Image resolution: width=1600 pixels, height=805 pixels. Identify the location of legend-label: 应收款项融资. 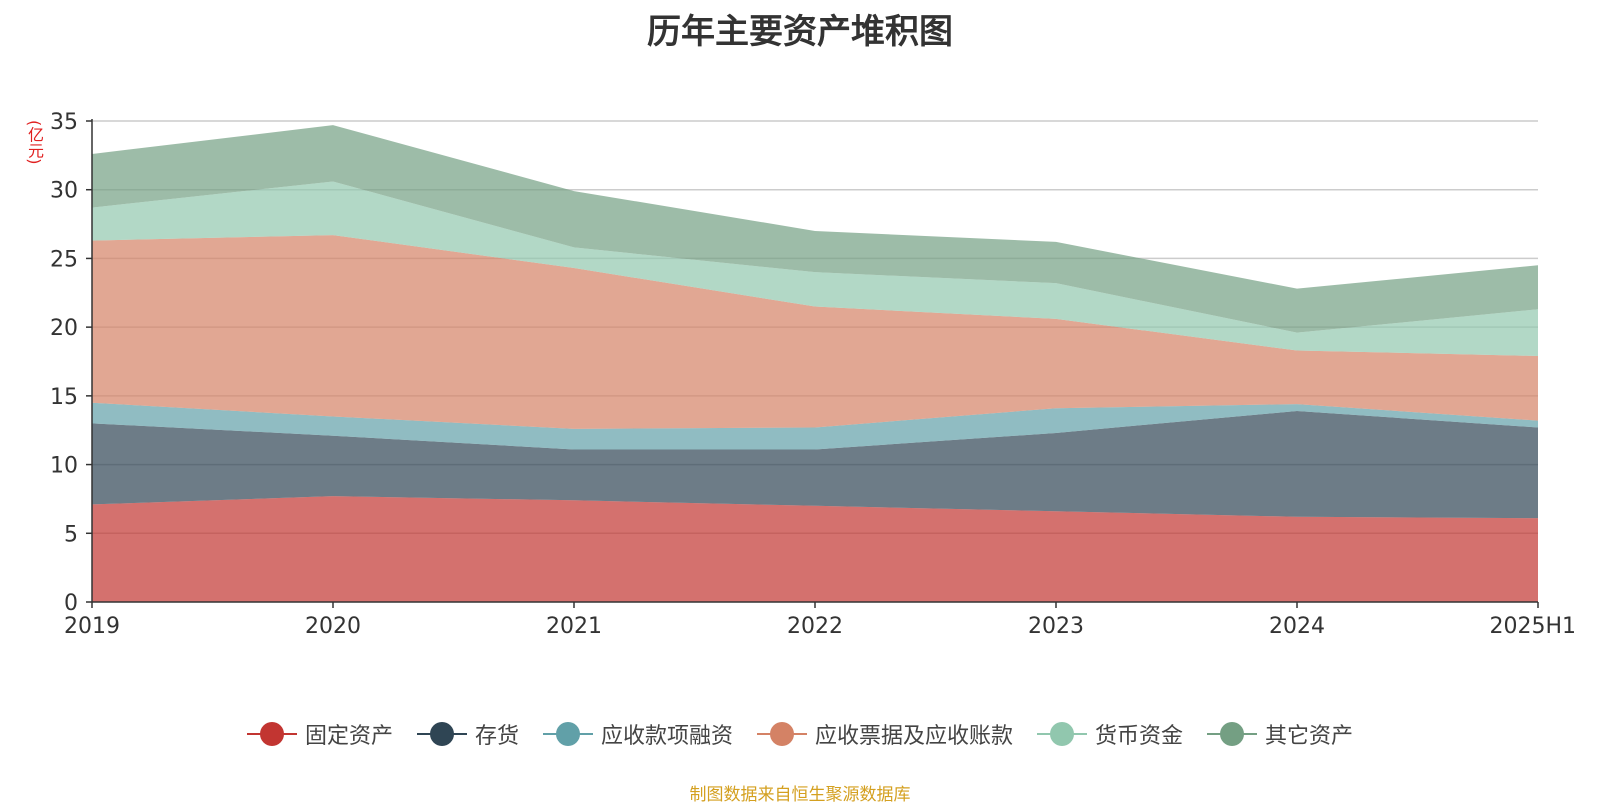
(666, 736).